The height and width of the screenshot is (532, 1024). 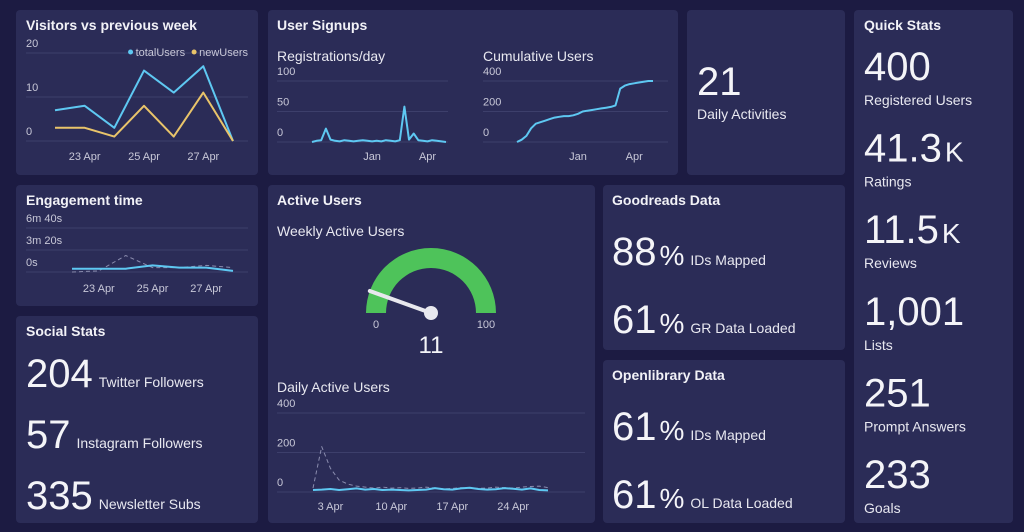 I want to click on stat-label: Lists, so click(x=878, y=345).